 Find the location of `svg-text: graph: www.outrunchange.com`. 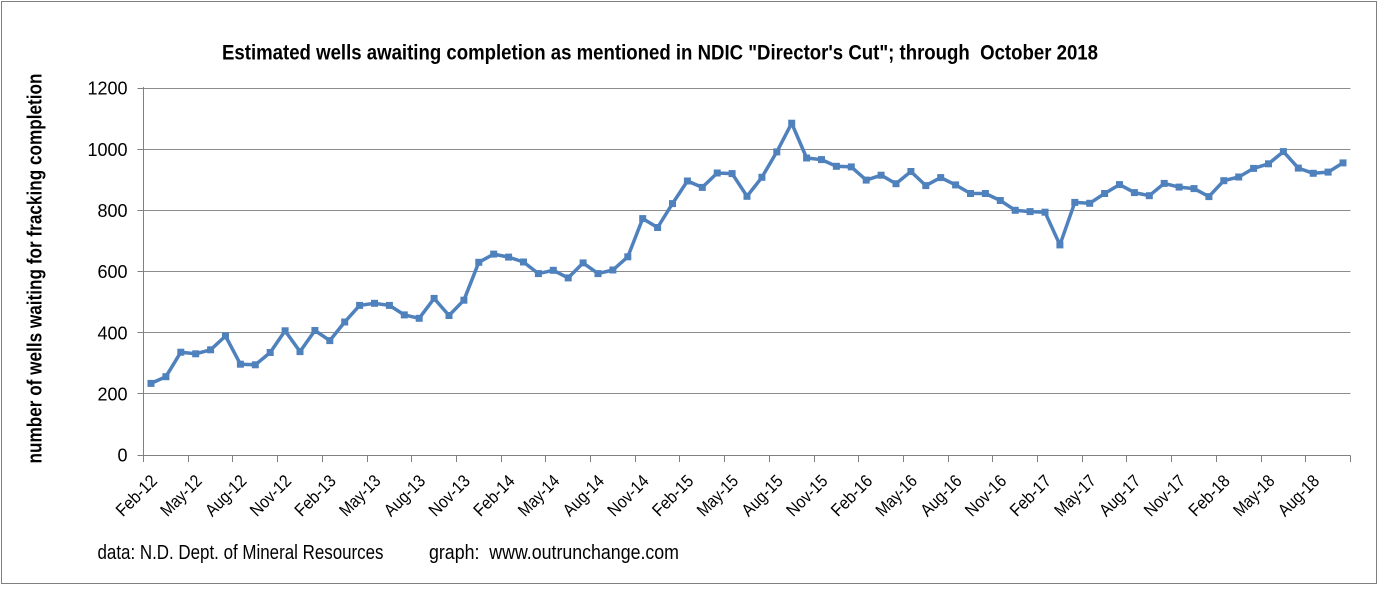

svg-text: graph: www.outrunchange.com is located at coordinates (554, 553).